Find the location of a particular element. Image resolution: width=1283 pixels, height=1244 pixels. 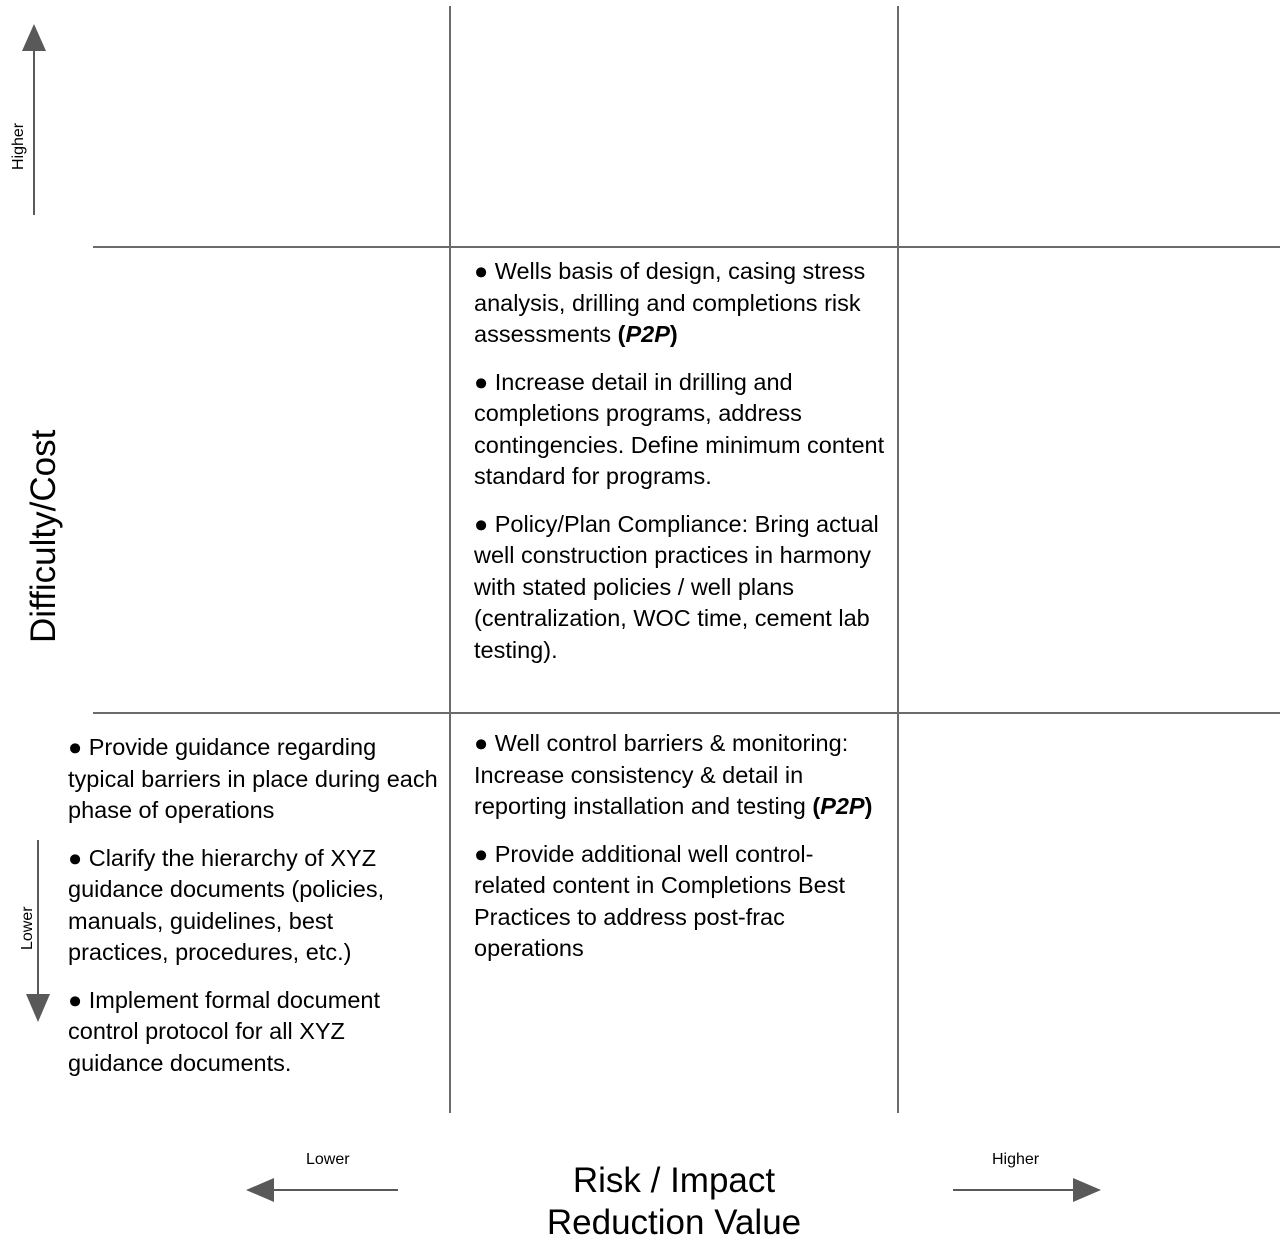

grid-horizontal-top is located at coordinates (686, 247).